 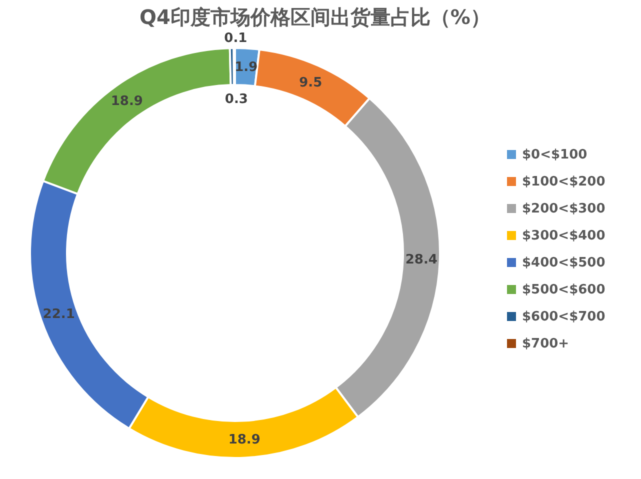 What do you see at coordinates (555, 155) in the screenshot?
I see `legend-label: $0<$100` at bounding box center [555, 155].